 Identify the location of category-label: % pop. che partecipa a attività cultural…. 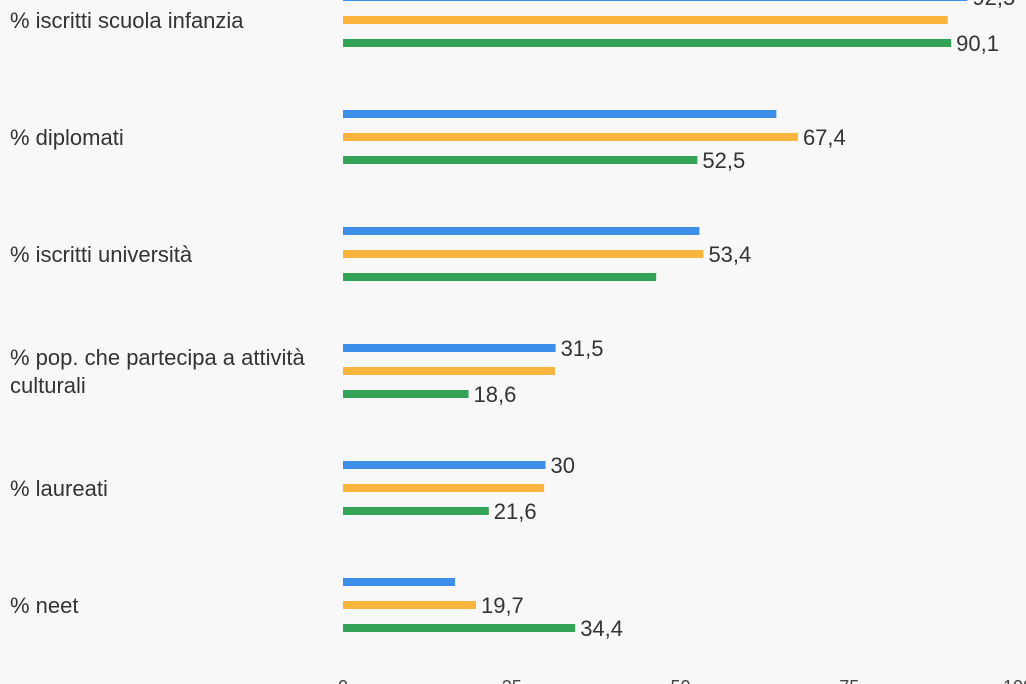
(157, 371).